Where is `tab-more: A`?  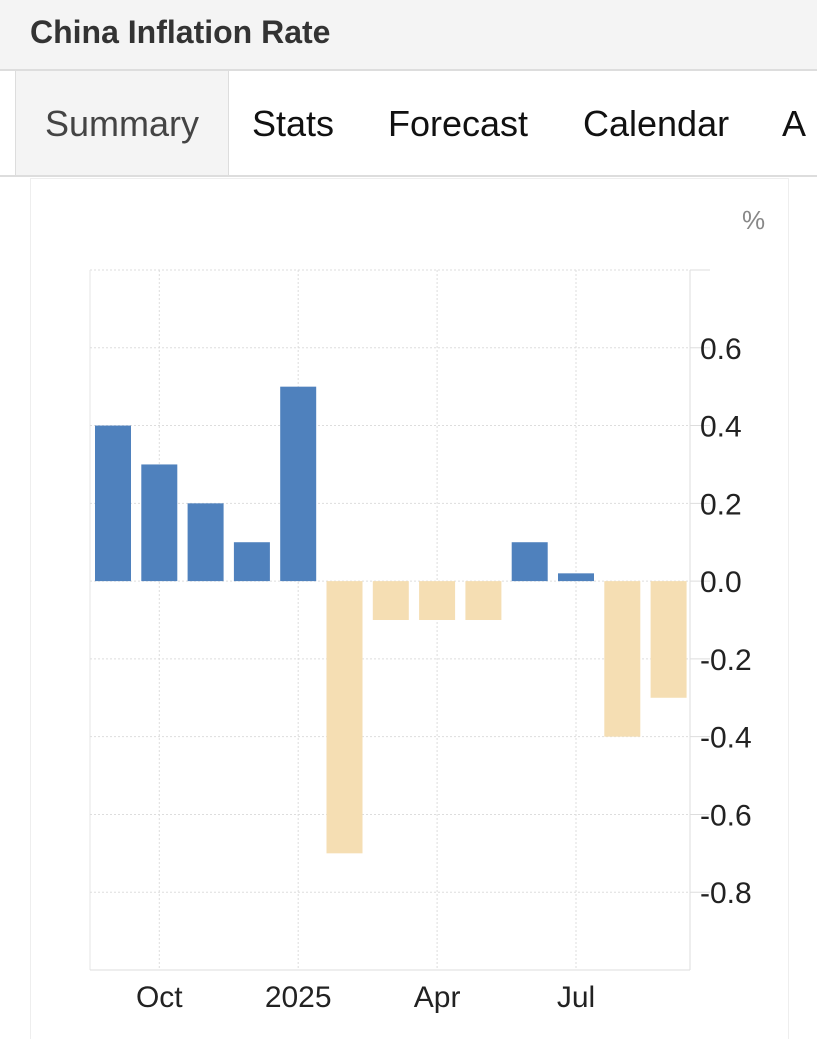
tab-more: A is located at coordinates (794, 123).